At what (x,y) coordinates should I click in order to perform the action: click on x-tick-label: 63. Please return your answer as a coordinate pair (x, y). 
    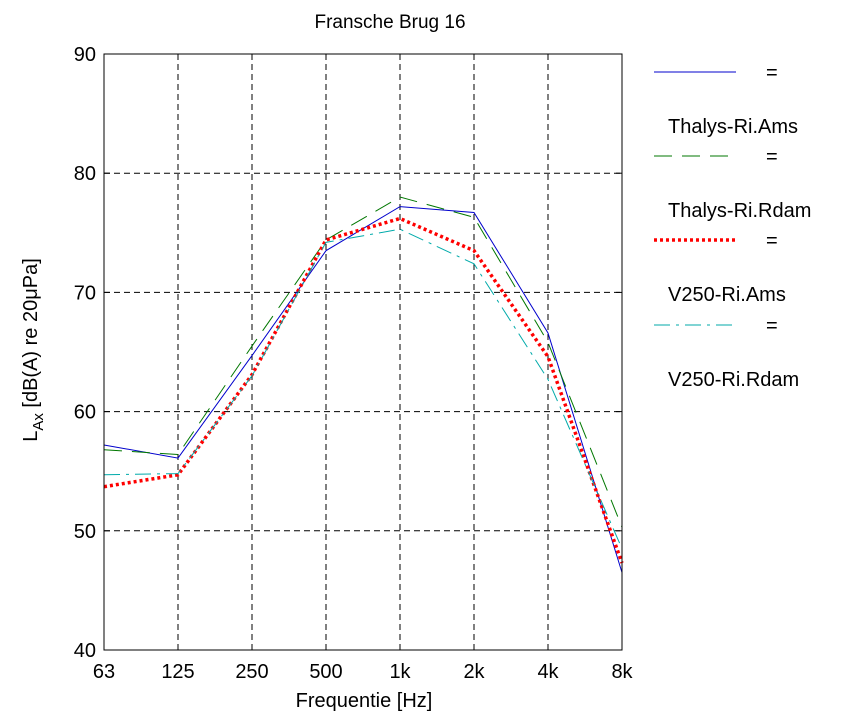
    Looking at the image, I should click on (104, 672).